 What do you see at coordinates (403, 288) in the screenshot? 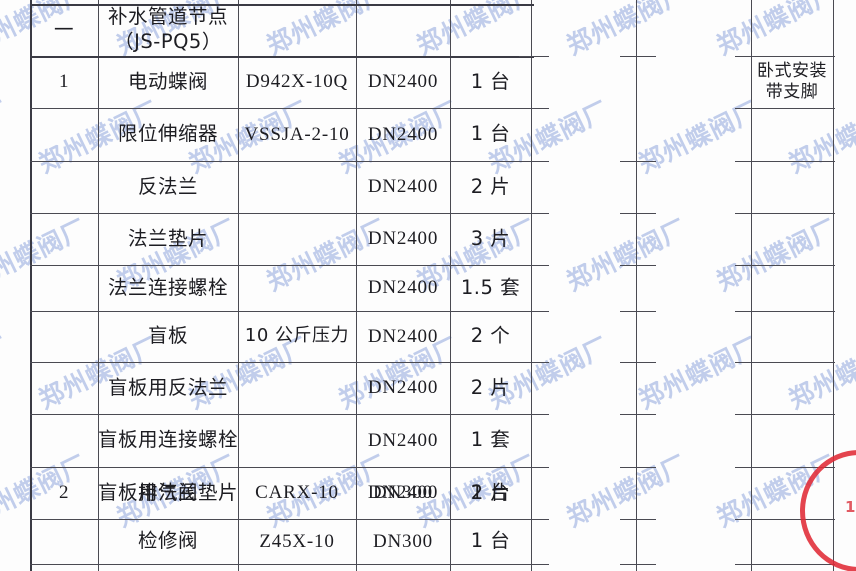
I see `cell-size-5: DN2400` at bounding box center [403, 288].